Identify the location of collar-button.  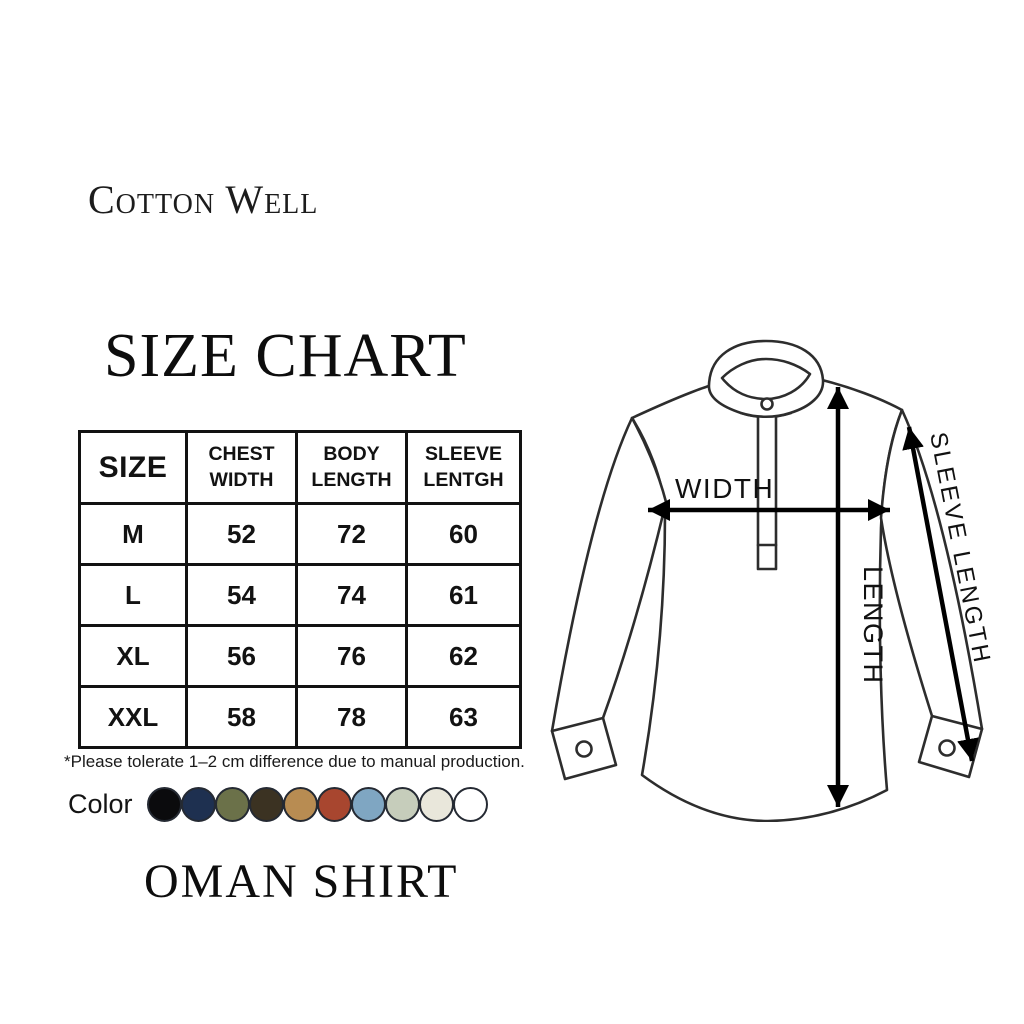
(767, 404).